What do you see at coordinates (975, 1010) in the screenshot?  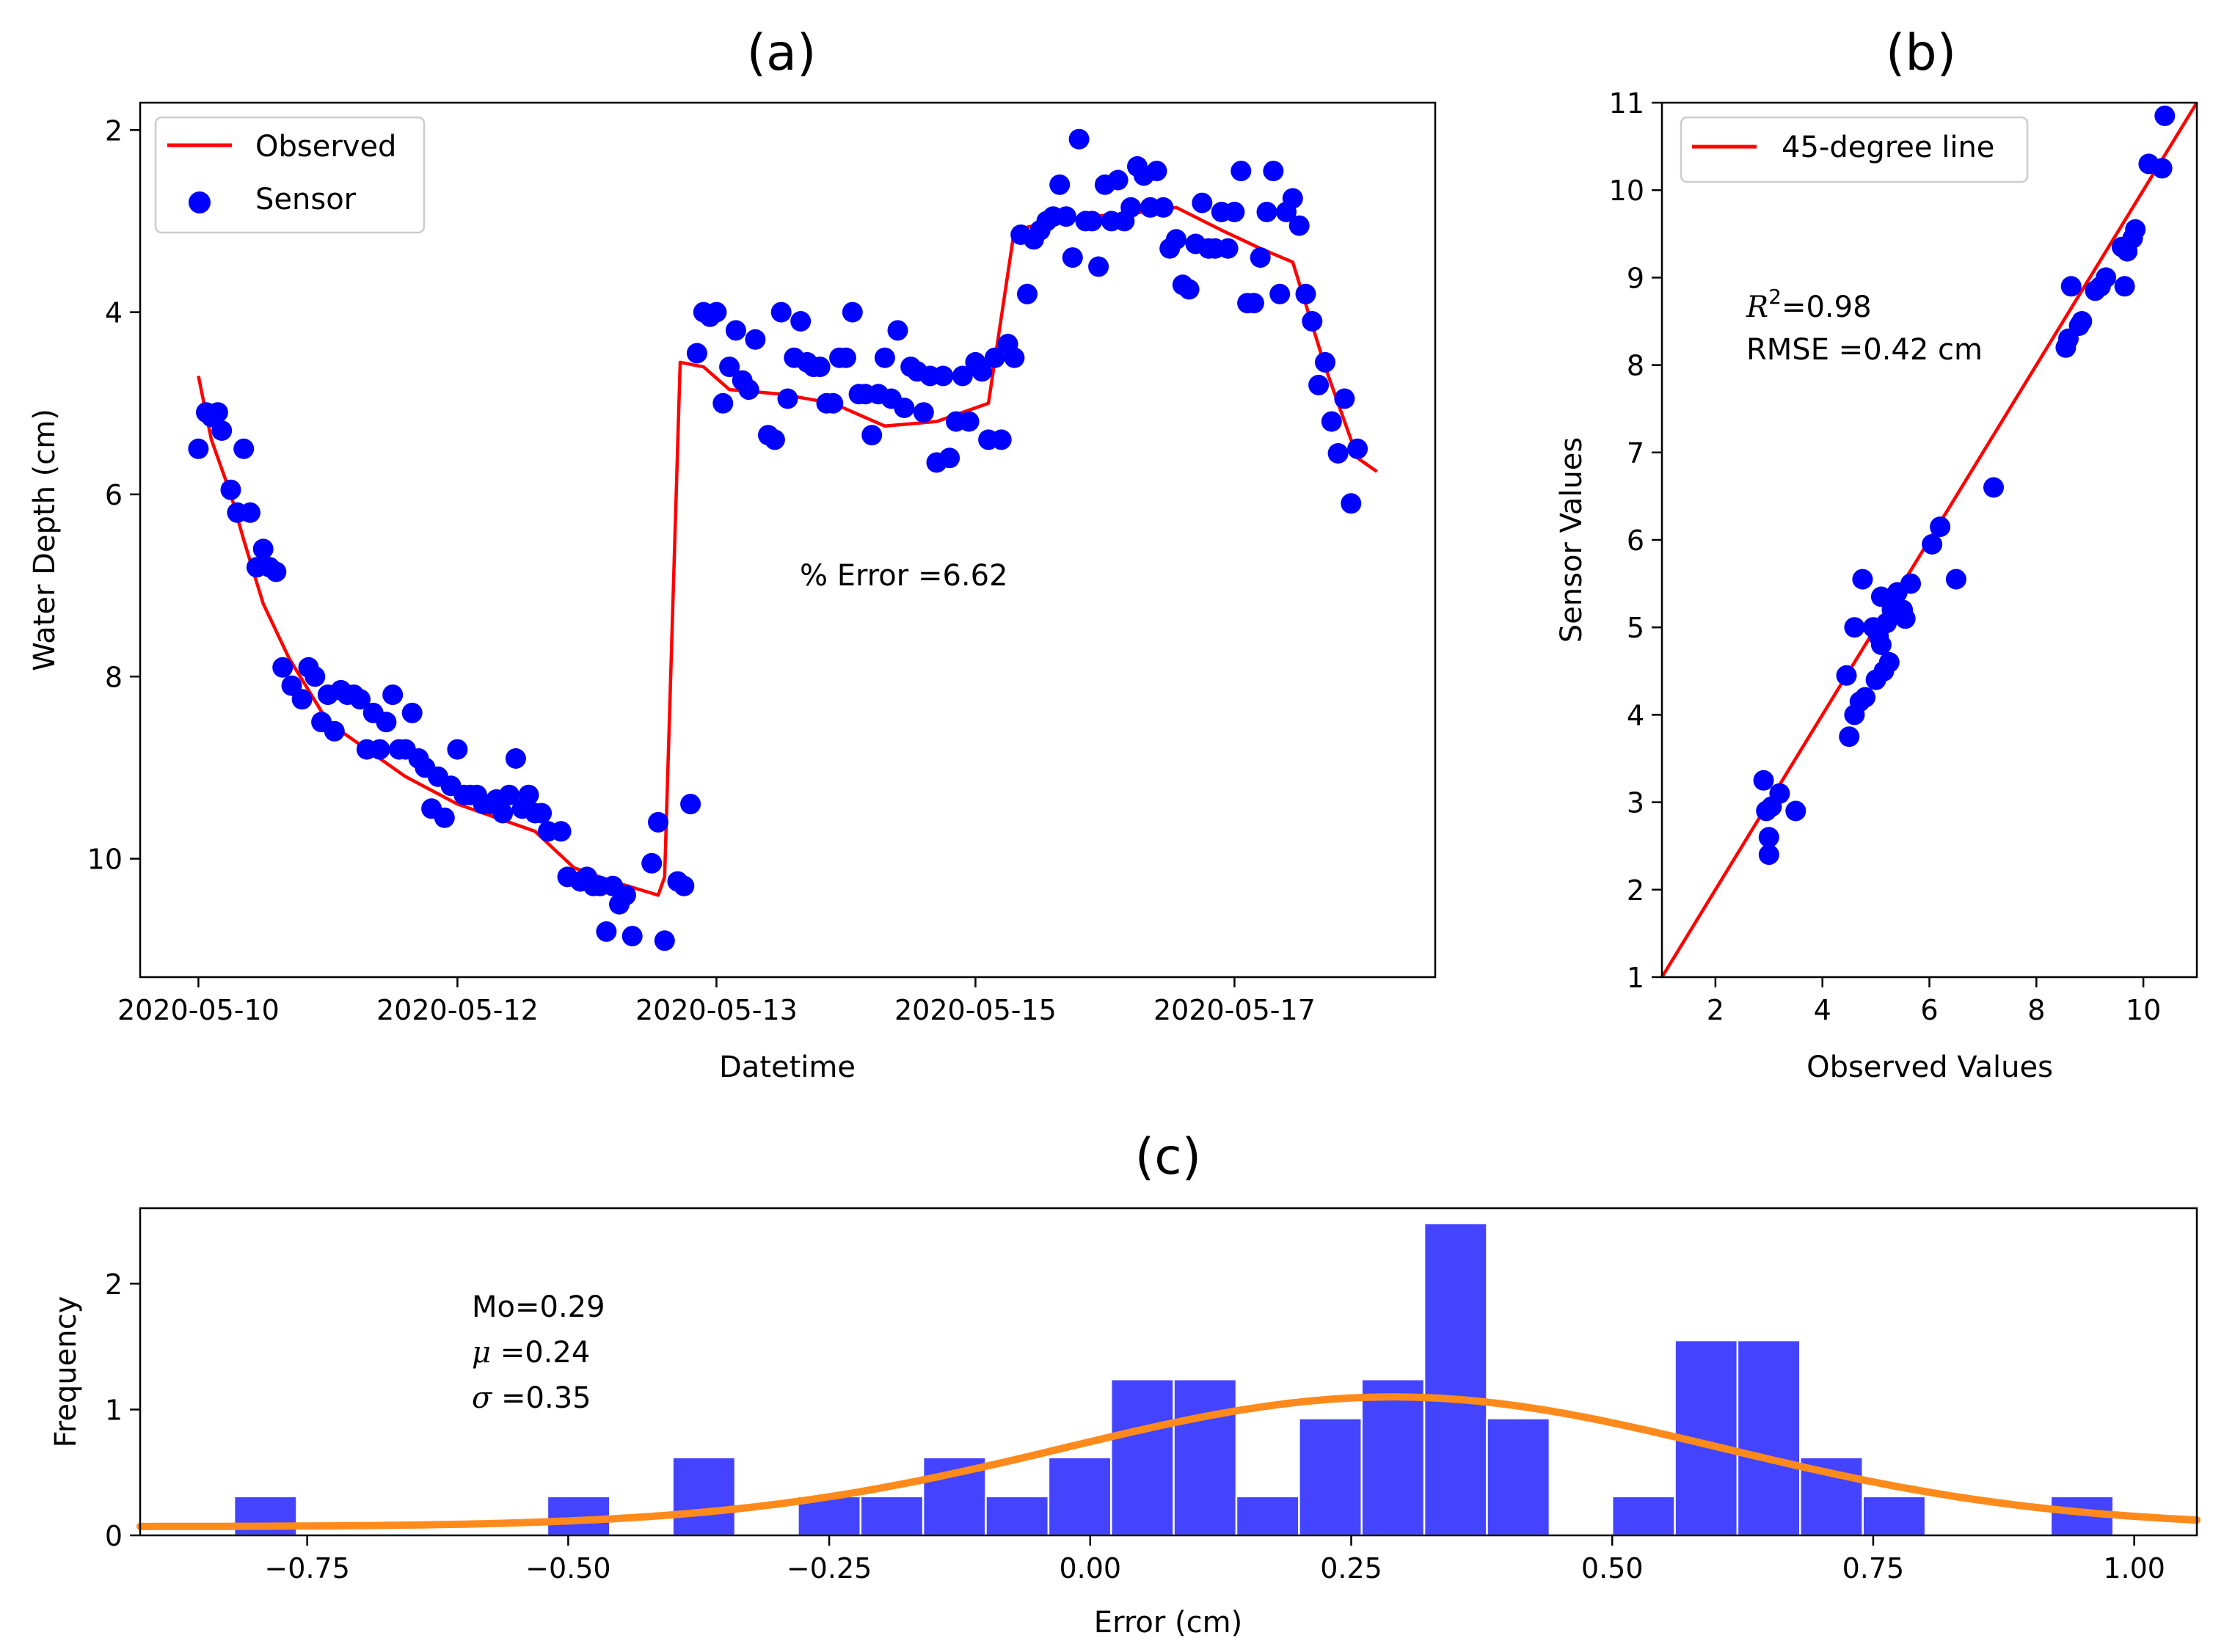 I see `x-tick-label: 2020-05-15` at bounding box center [975, 1010].